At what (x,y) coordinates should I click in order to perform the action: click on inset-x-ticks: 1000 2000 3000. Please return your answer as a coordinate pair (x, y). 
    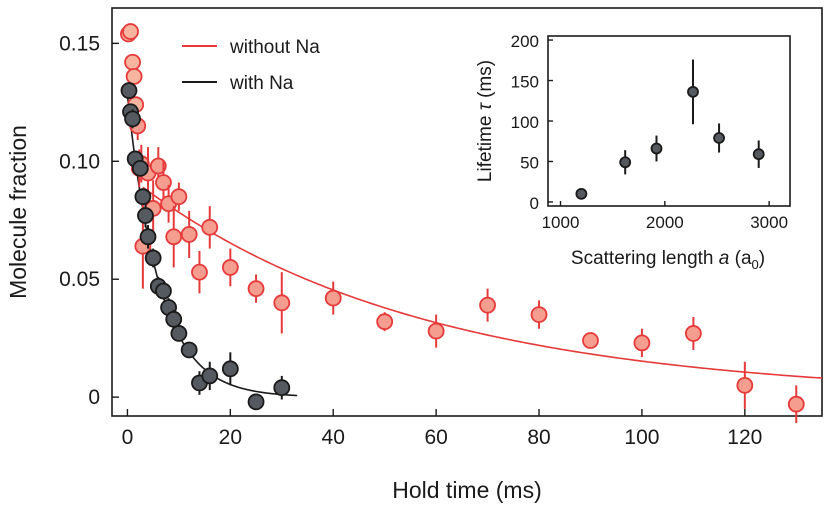
    Looking at the image, I should click on (665, 216).